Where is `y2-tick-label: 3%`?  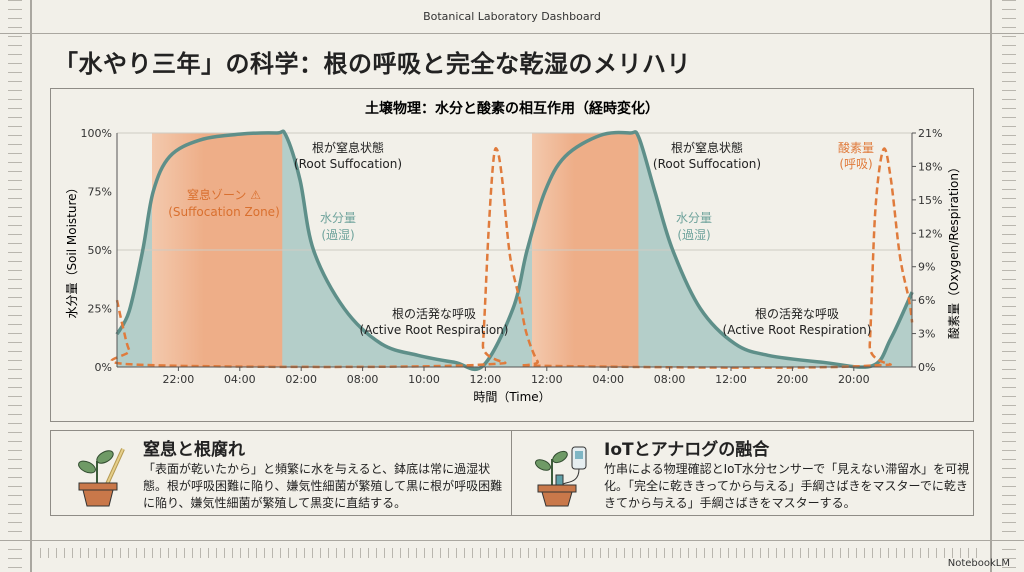
y2-tick-label: 3% is located at coordinates (926, 334).